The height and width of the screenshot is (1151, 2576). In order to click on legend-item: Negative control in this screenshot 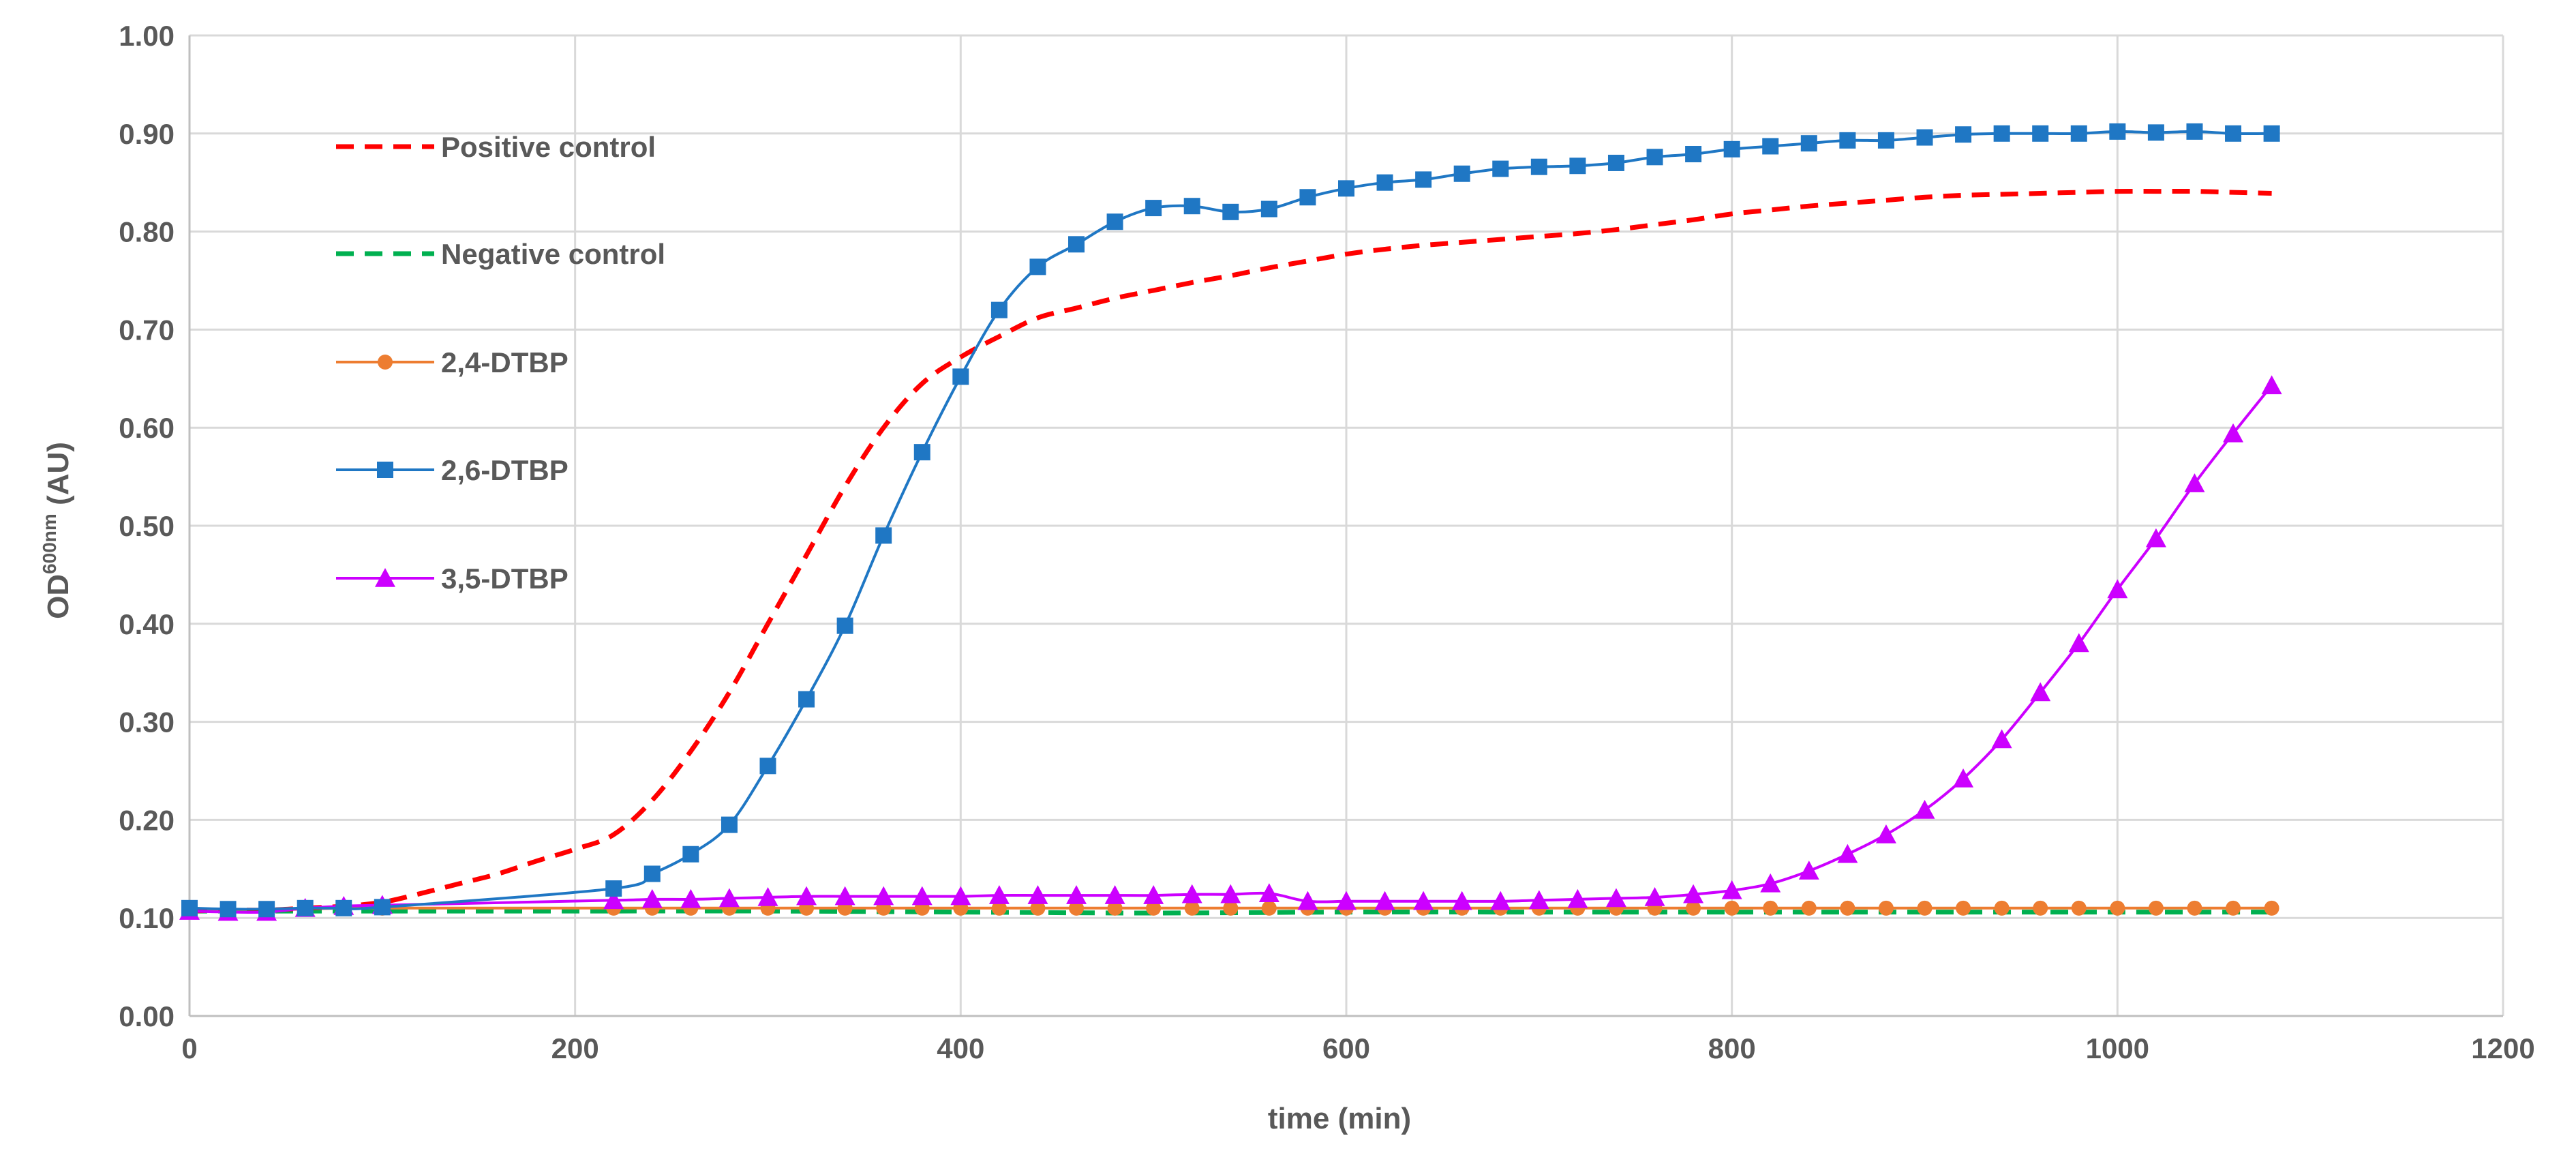, I will do `click(501, 254)`.